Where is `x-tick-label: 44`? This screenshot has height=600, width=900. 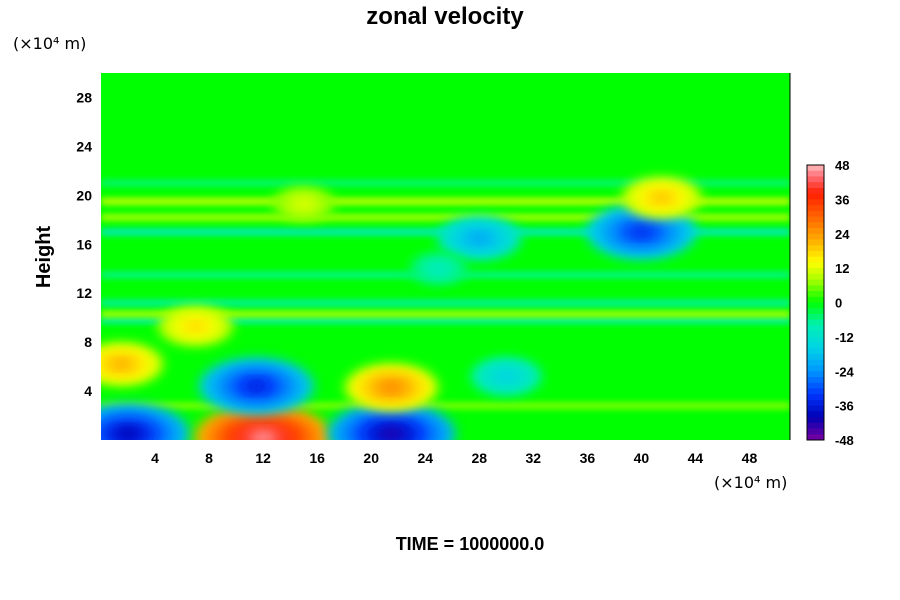 x-tick-label: 44 is located at coordinates (696, 458).